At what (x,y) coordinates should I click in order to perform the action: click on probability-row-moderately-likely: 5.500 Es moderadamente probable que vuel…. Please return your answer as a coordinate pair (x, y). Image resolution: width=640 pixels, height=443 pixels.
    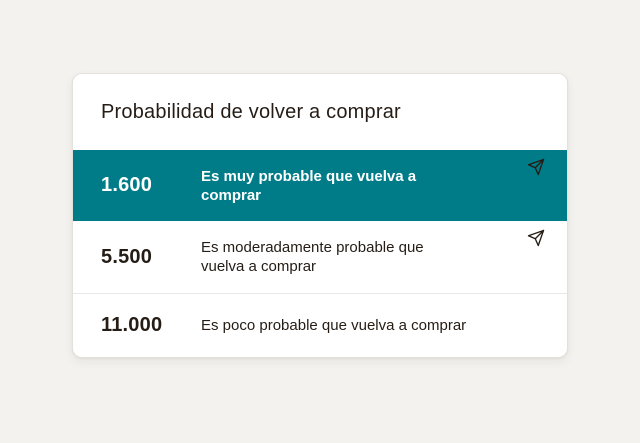
    Looking at the image, I should click on (320, 257).